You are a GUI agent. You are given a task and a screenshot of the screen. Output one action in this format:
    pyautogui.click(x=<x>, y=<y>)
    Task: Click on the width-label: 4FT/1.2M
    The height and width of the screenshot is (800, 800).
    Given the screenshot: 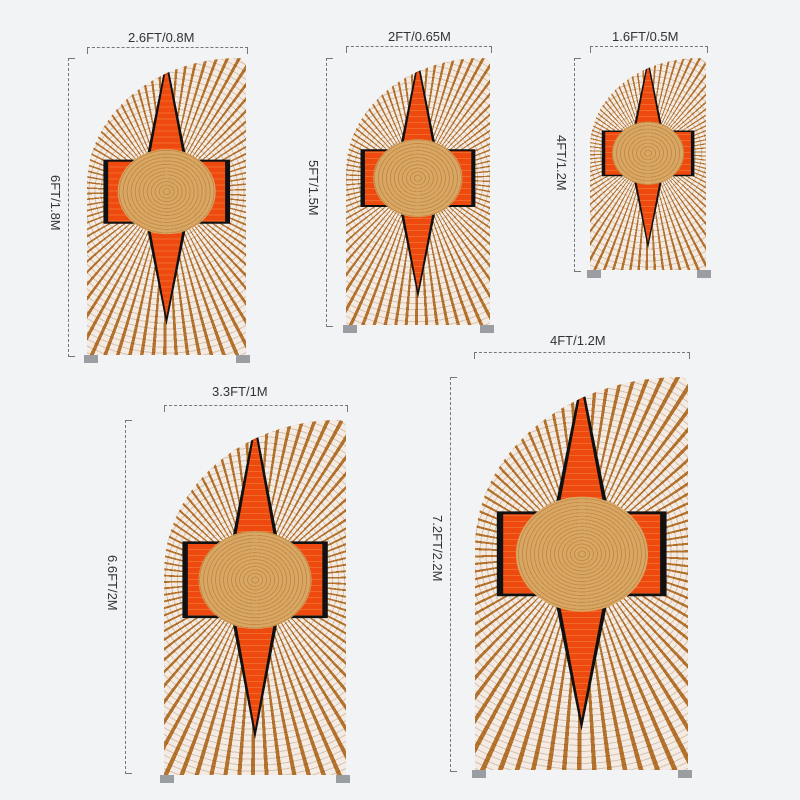 What is the action you would take?
    pyautogui.click(x=578, y=340)
    